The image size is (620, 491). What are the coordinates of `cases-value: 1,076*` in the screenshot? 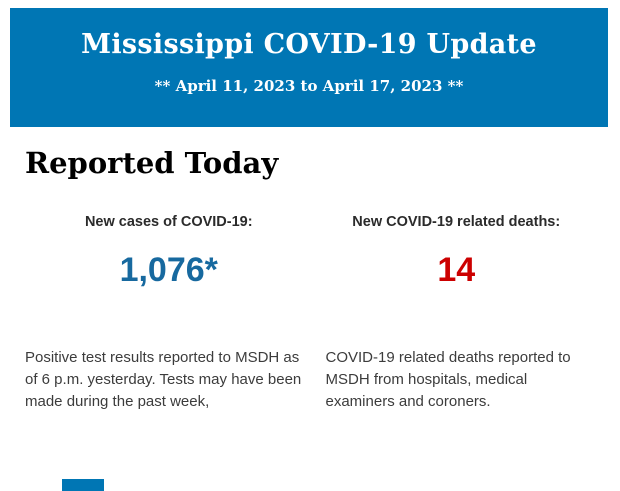 It's located at (168, 270).